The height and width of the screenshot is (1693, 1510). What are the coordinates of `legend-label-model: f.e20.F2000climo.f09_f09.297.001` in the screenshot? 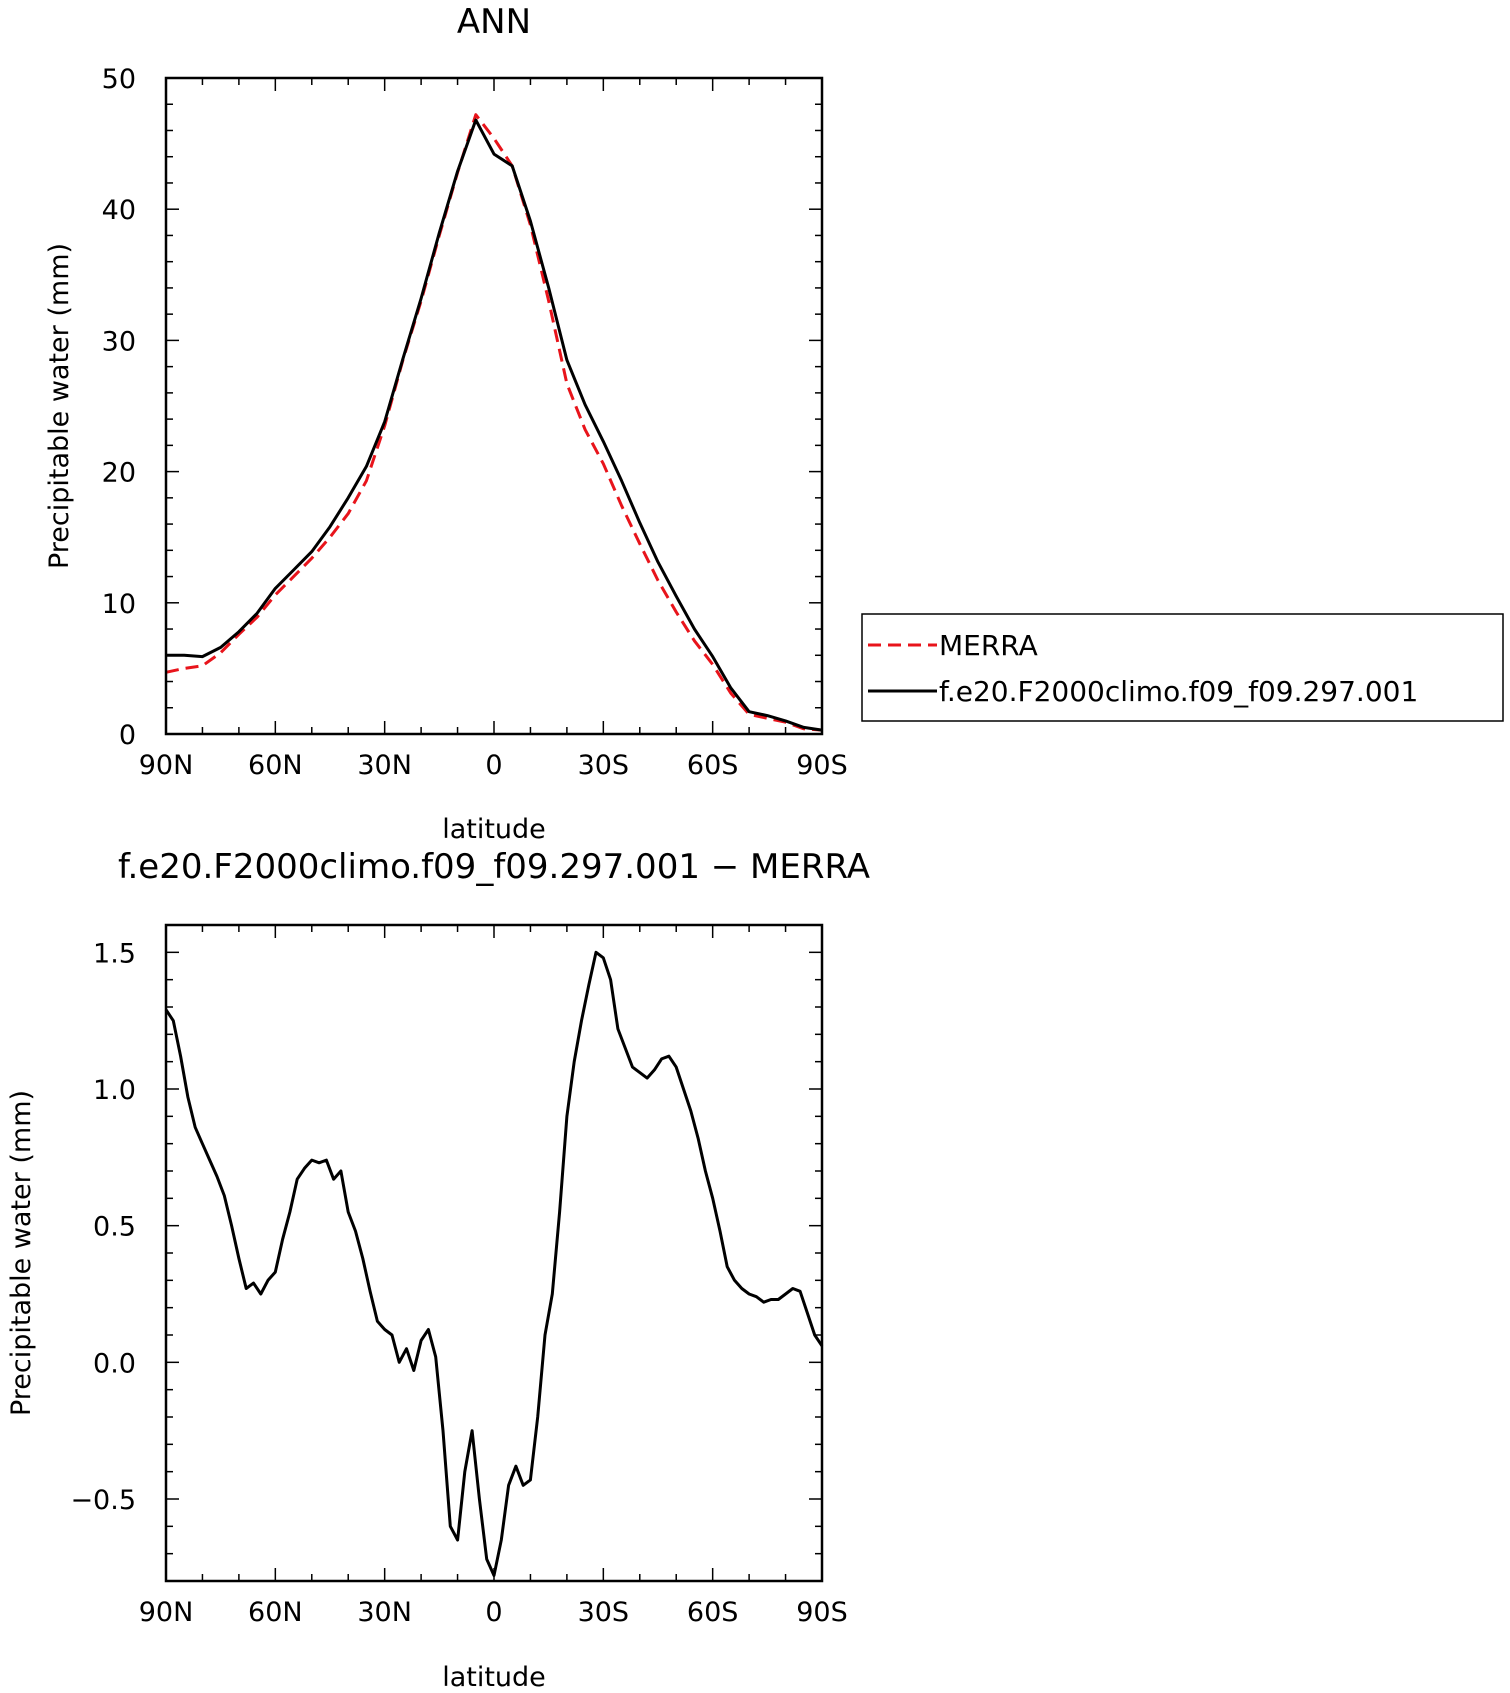 It's located at (1178, 691).